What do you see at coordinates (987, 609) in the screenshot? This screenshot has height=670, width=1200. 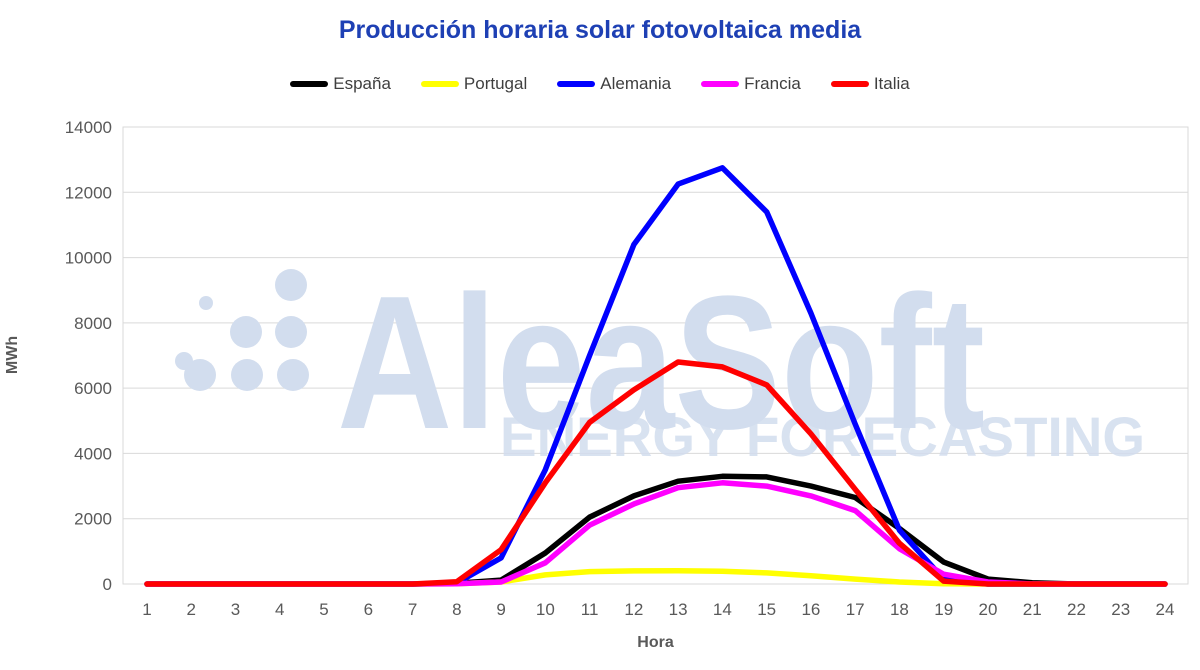 I see `x-tick-label: 20` at bounding box center [987, 609].